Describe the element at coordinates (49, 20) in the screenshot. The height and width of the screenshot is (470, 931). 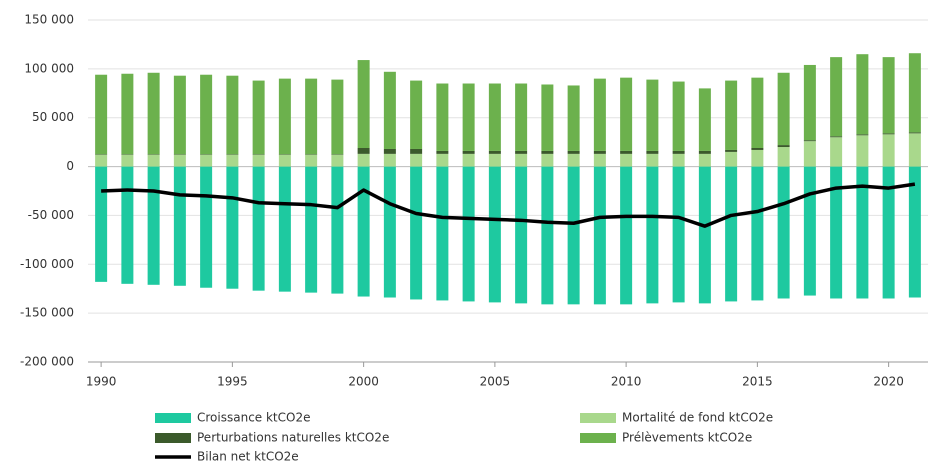
I see `y-tick-label: 150 000` at that location.